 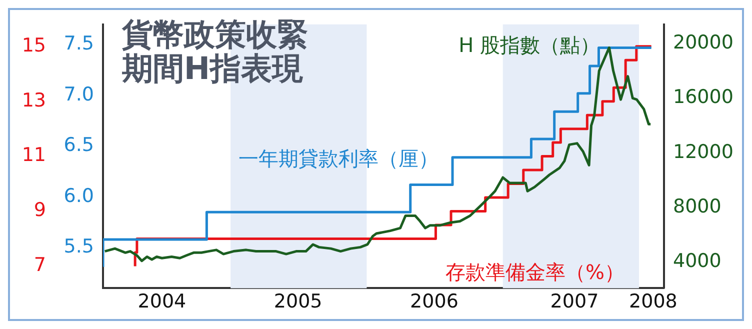 What do you see at coordinates (703, 97) in the screenshot?
I see `y3-tick-label: 16000` at bounding box center [703, 97].